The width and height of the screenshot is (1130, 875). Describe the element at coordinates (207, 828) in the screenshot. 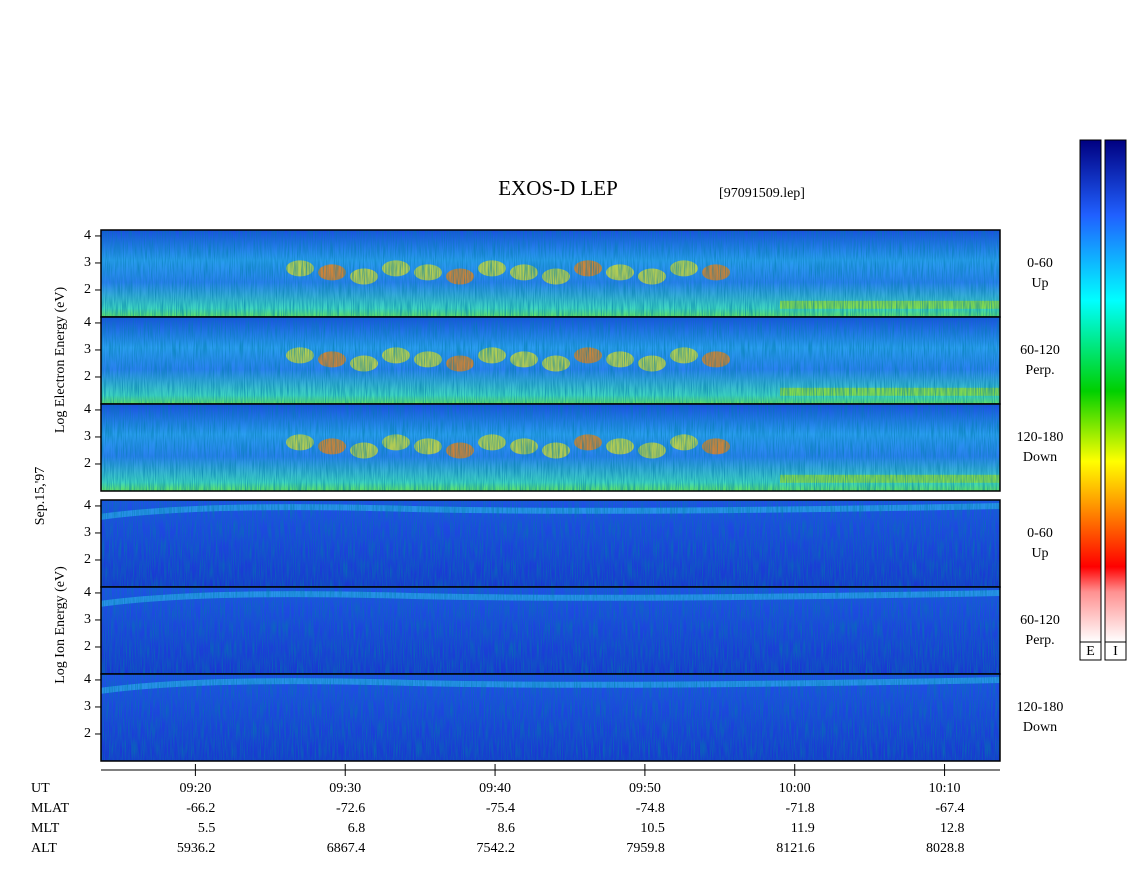

I see `ephemeris-value: 5.5` at that location.